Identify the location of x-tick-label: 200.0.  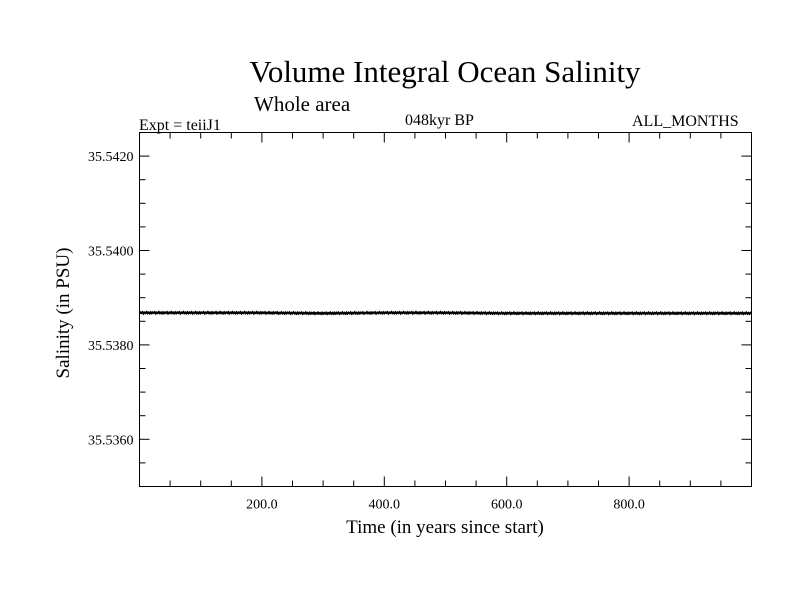
(262, 505).